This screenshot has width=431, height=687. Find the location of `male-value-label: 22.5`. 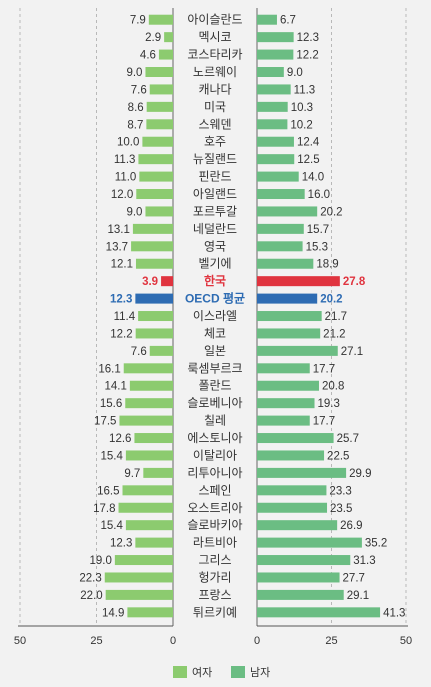

male-value-label: 22.5 is located at coordinates (338, 456).